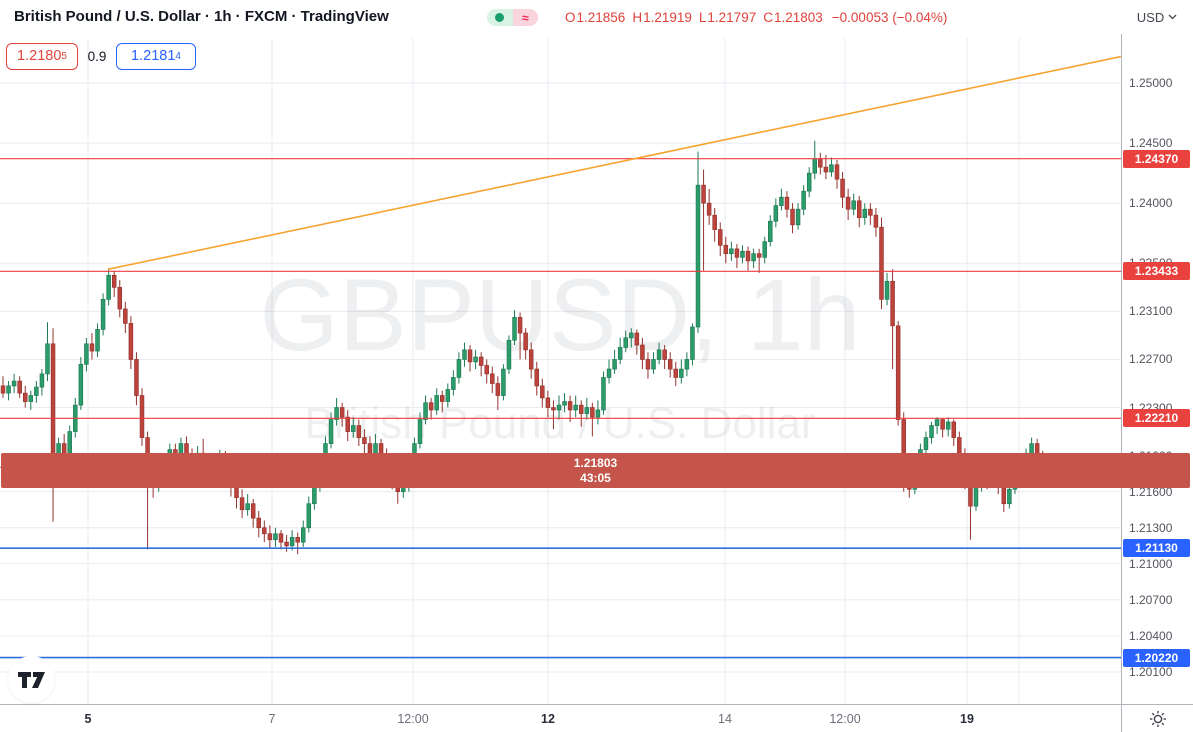 The width and height of the screenshot is (1193, 732). Describe the element at coordinates (512, 17) in the screenshot. I see `market-status-pill: ≈` at that location.